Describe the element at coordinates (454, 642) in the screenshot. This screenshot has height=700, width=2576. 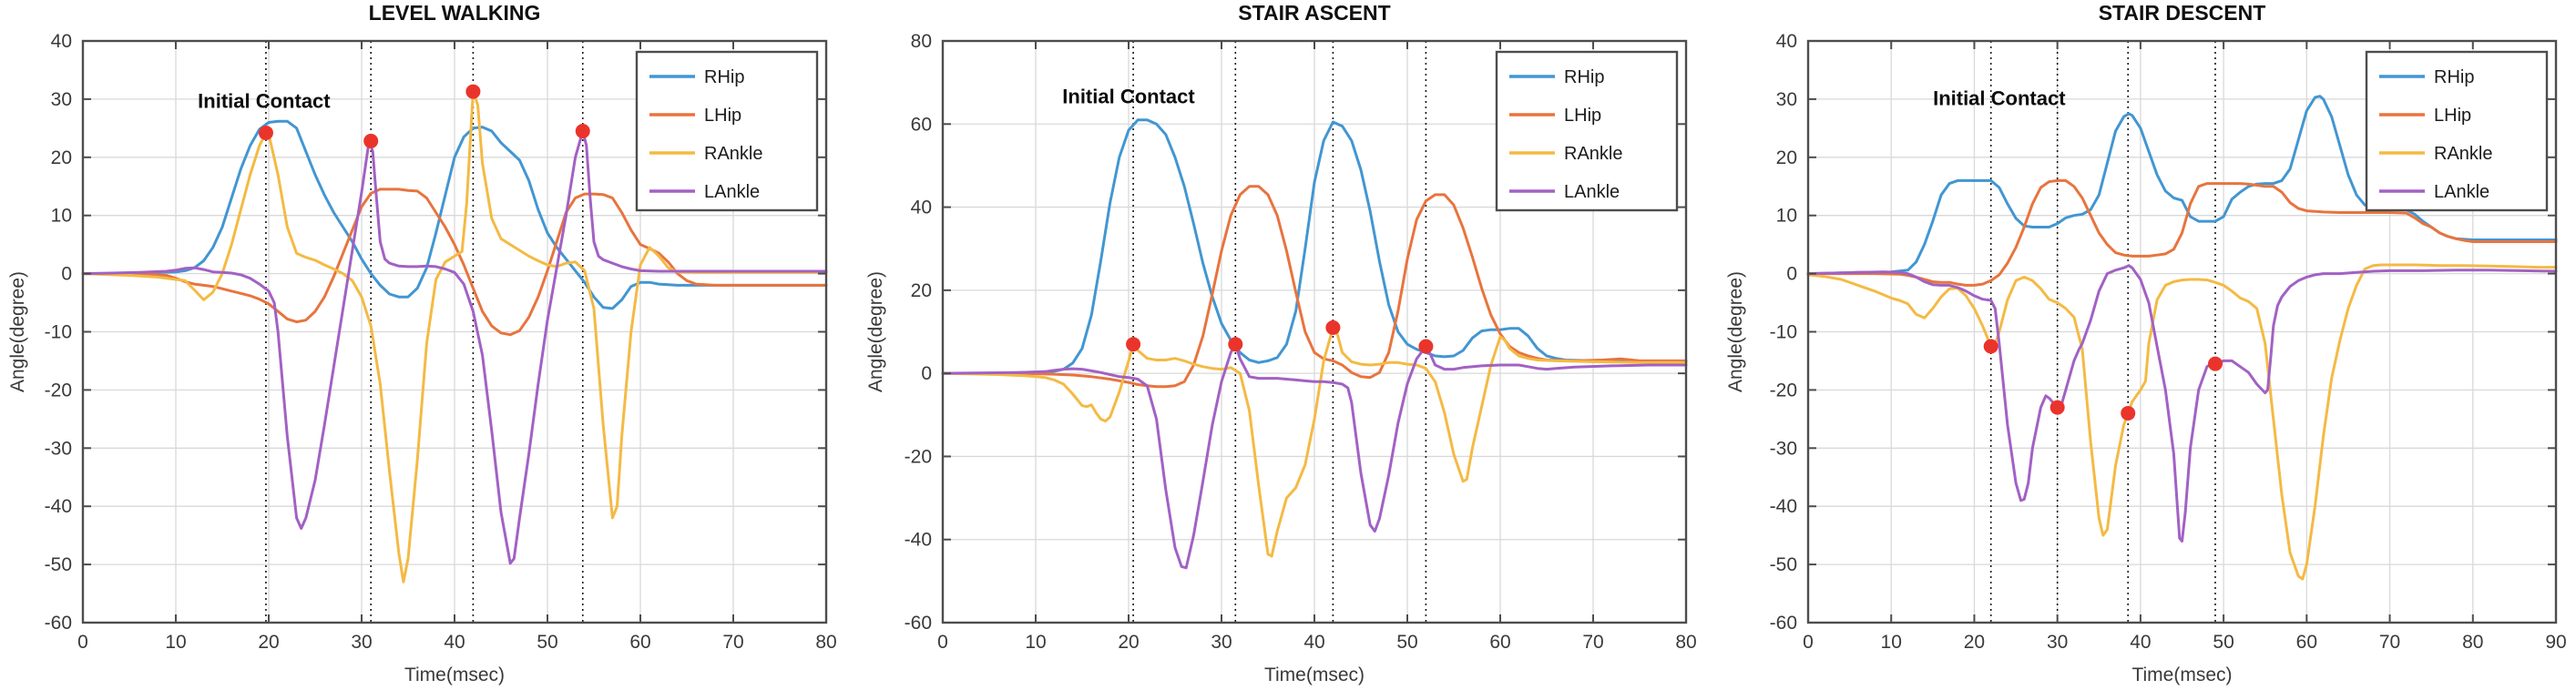
I see `x-tick-label: 40` at that location.